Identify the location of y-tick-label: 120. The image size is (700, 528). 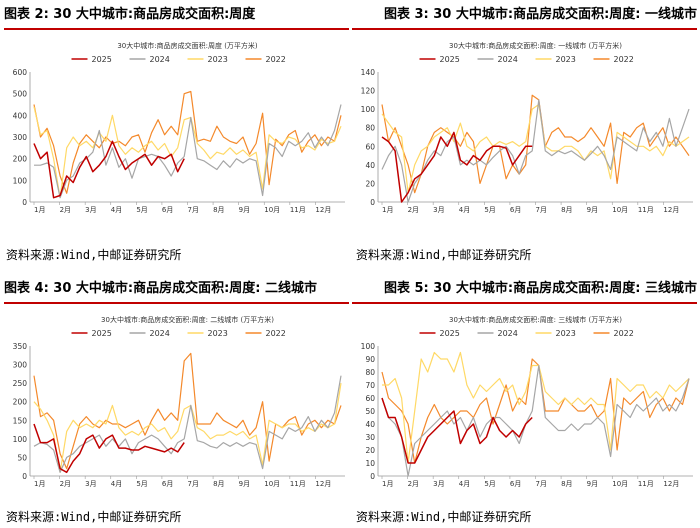
(368, 91).